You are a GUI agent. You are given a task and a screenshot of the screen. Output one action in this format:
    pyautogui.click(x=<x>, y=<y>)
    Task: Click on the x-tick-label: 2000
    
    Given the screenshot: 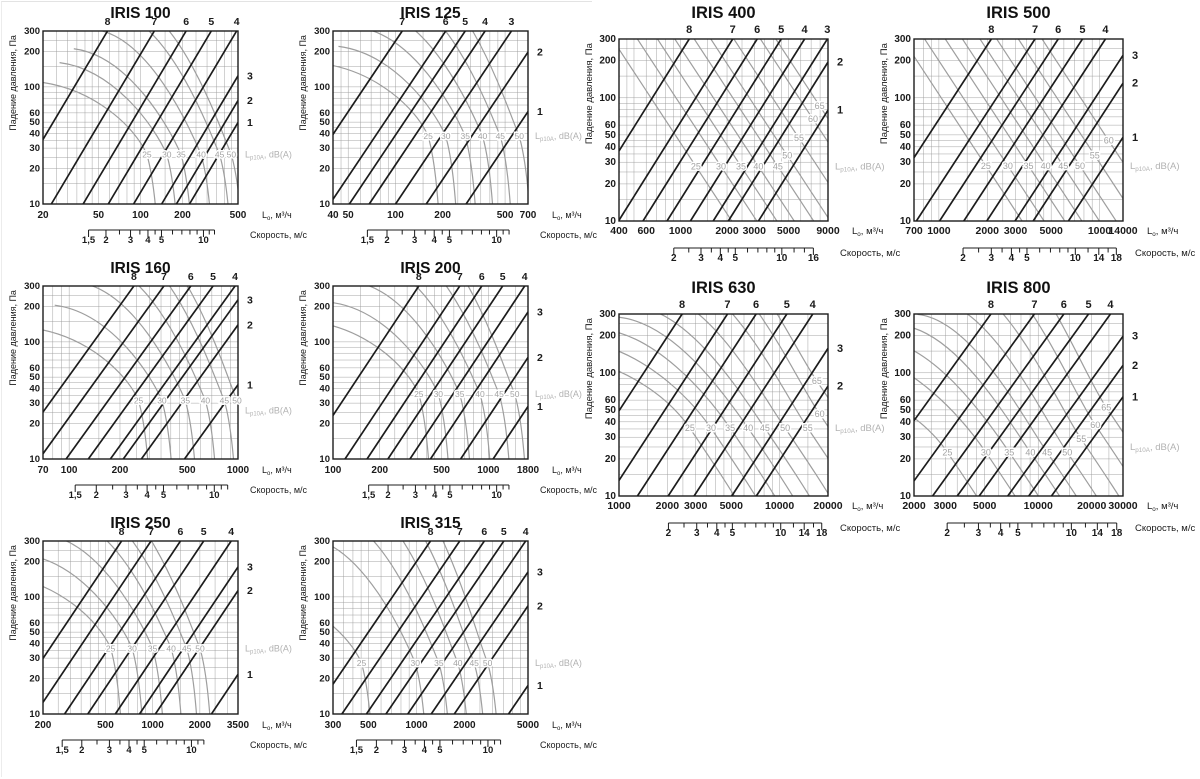 What is the action you would take?
    pyautogui.click(x=988, y=231)
    